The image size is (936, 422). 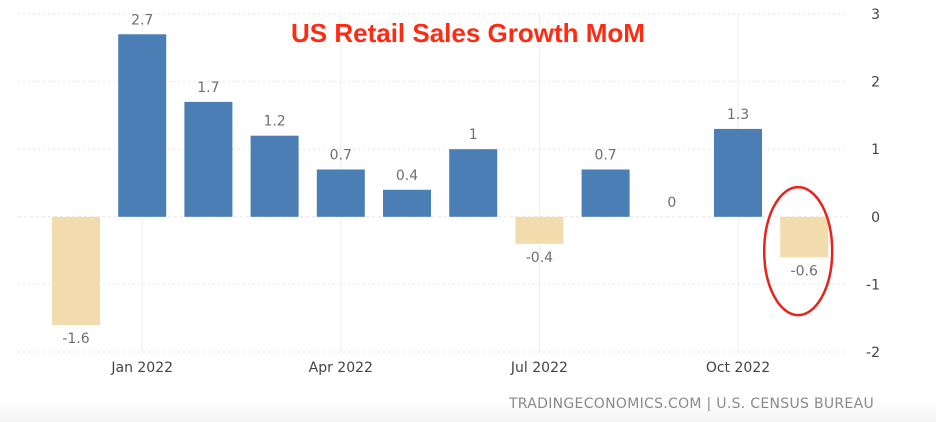 I want to click on data-label: -0.6, so click(x=804, y=271).